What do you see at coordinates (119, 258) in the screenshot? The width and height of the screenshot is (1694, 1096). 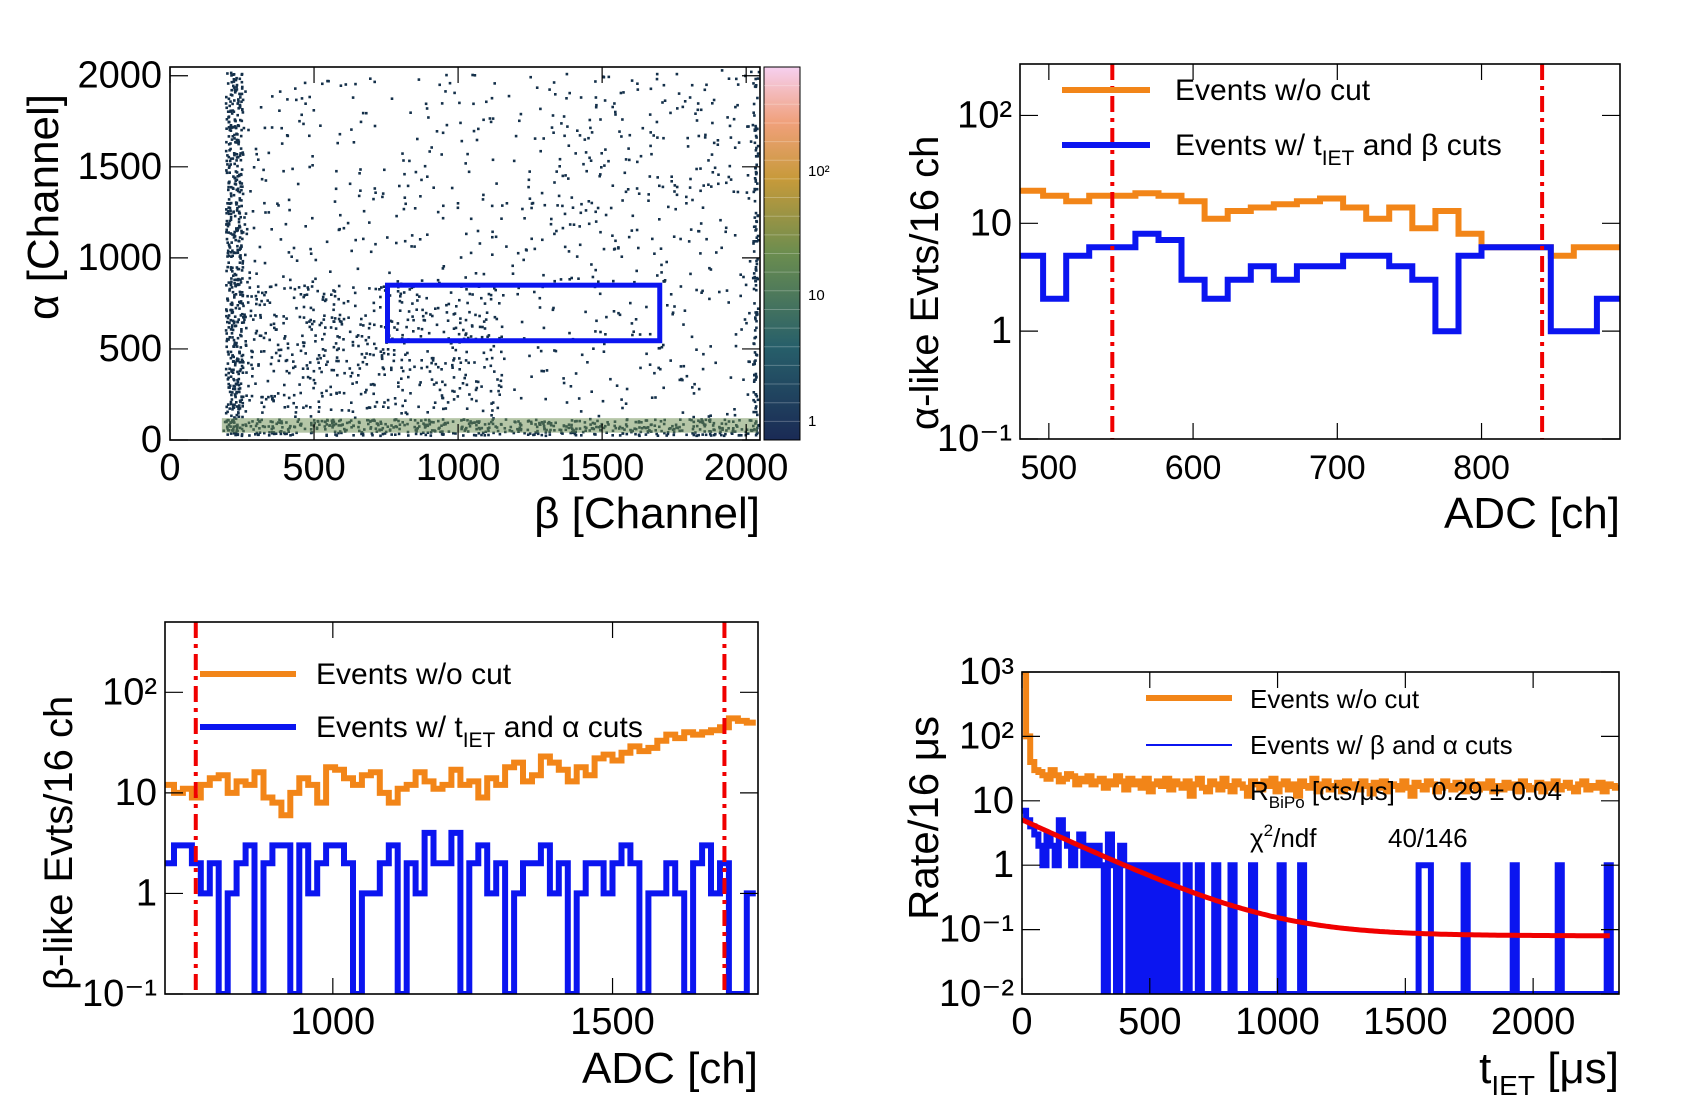 I see `p1-ytick-label: 1000` at bounding box center [119, 258].